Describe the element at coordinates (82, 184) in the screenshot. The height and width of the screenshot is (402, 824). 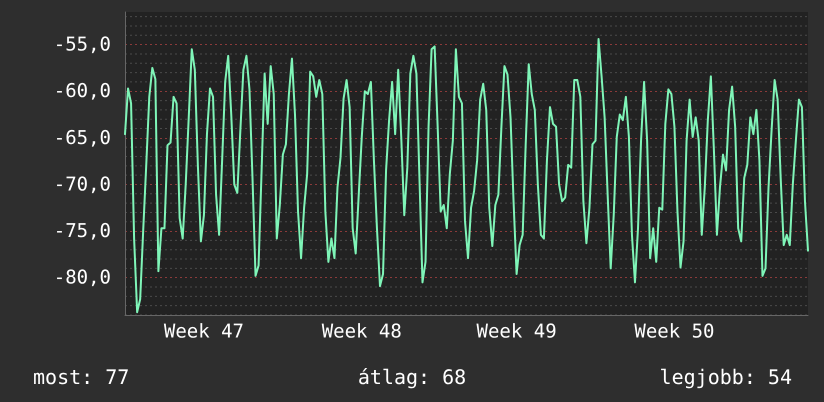
I see `y-tick-label: -70,0` at that location.